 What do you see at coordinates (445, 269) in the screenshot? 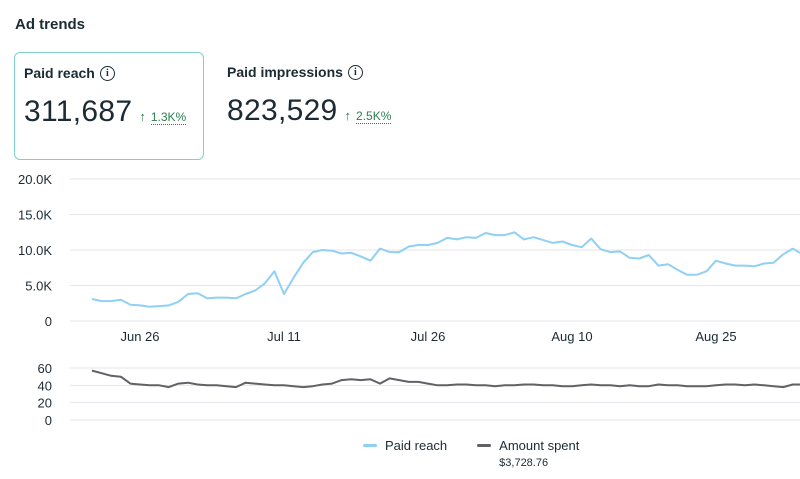
I see `paid-reach-line` at bounding box center [445, 269].